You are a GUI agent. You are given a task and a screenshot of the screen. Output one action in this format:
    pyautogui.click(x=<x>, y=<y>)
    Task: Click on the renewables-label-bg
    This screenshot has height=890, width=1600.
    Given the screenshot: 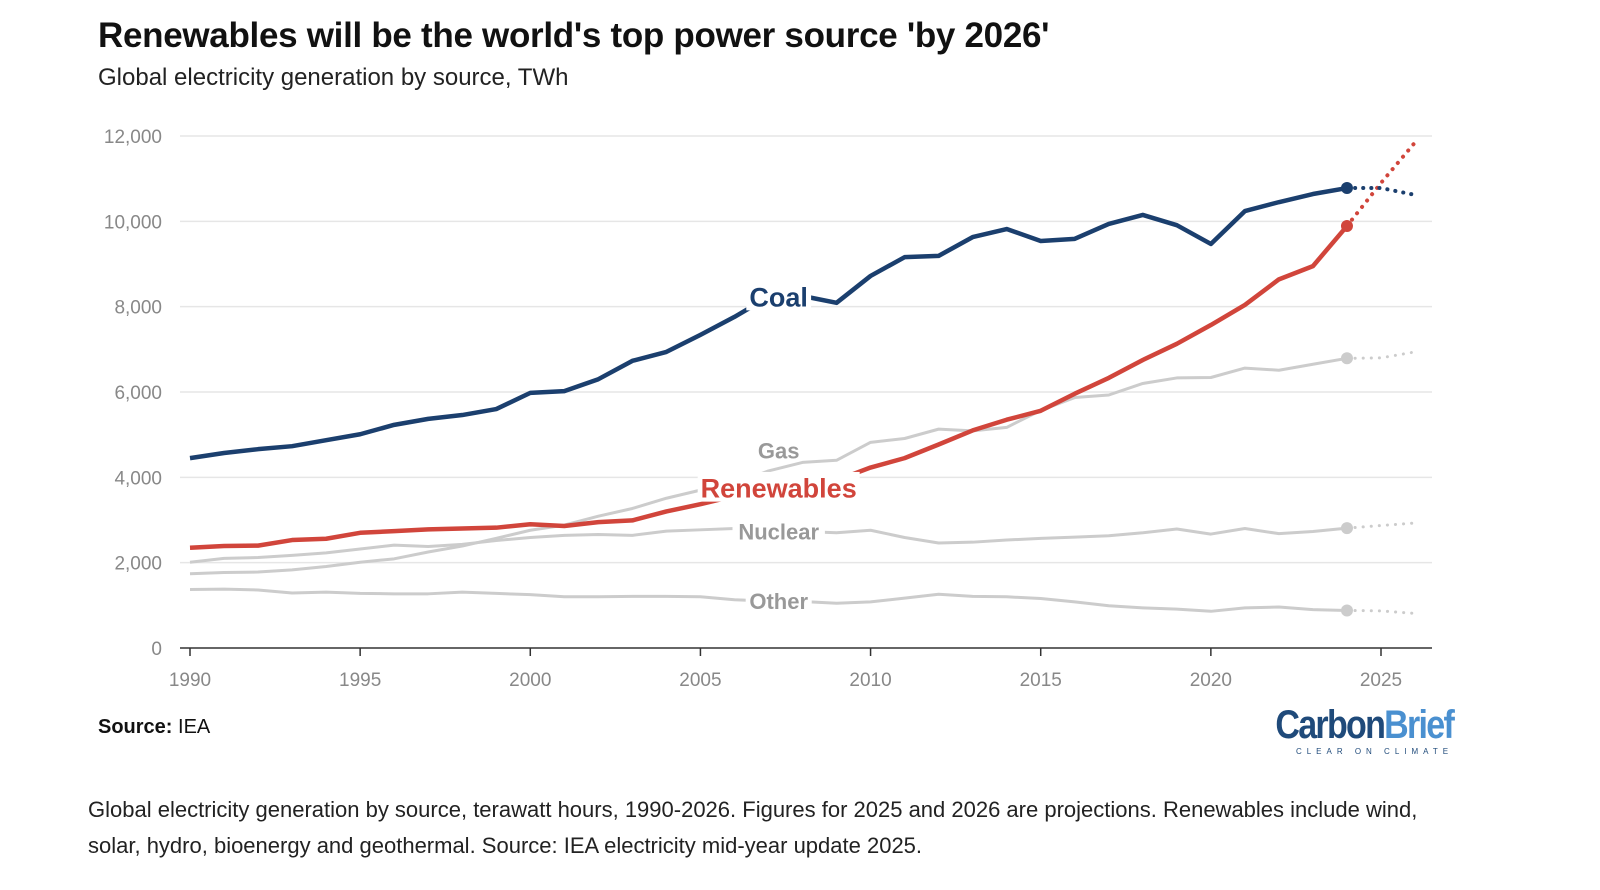 What is the action you would take?
    pyautogui.click(x=778, y=486)
    